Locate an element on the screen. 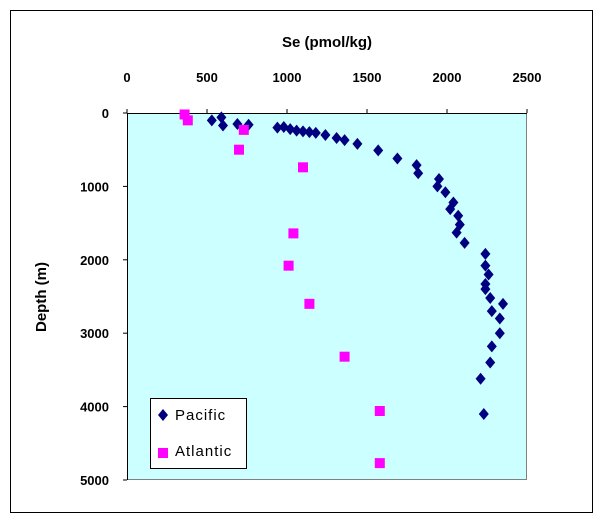  legend-pacific-label: Pacific is located at coordinates (200, 415).